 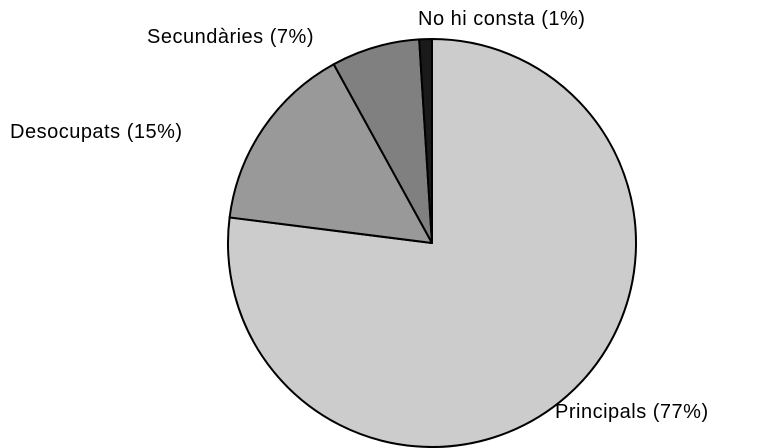 I want to click on slice-label: Principals (77%), so click(x=632, y=412).